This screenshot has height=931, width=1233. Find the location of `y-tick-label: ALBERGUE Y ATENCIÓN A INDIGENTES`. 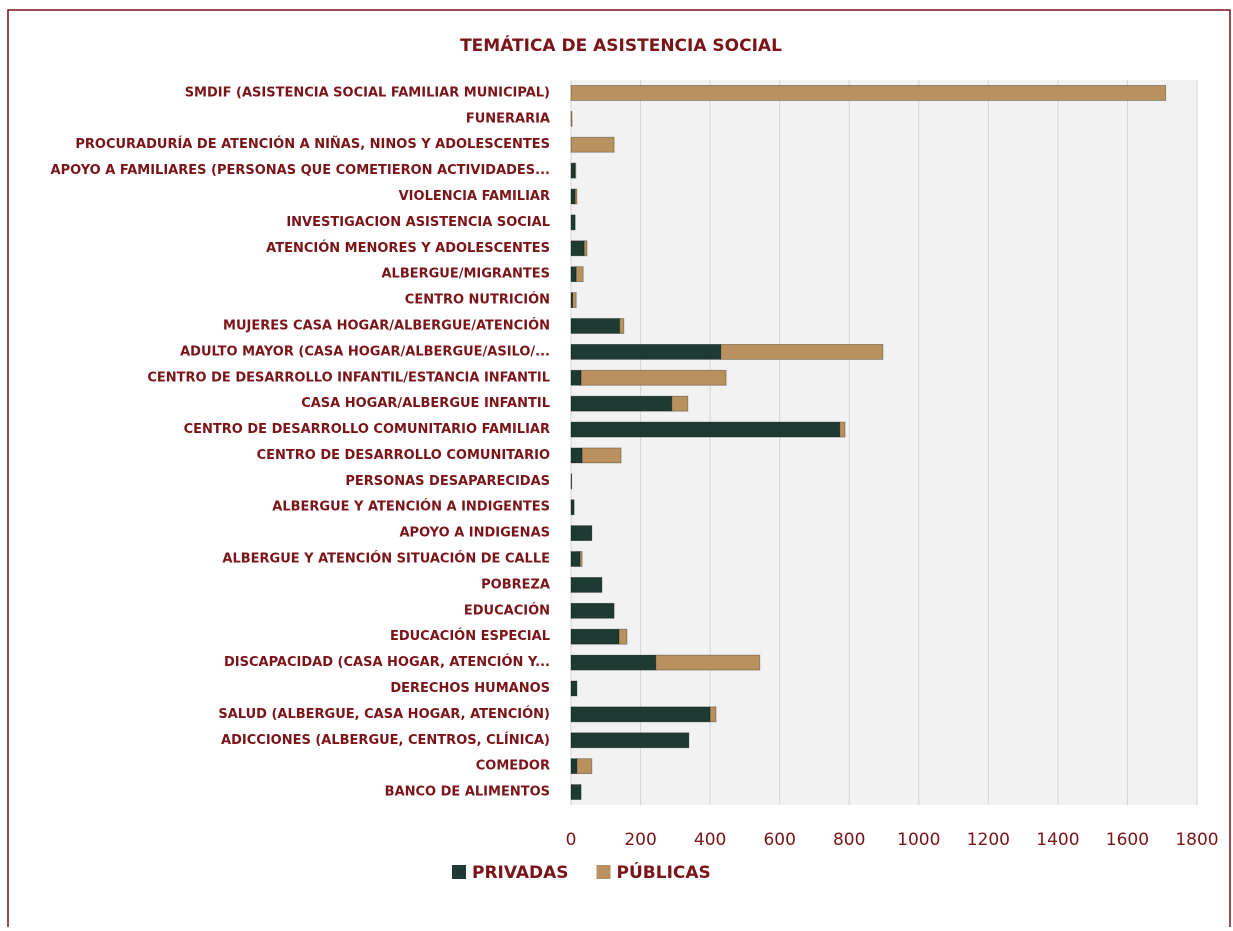

y-tick-label: ALBERGUE Y ATENCIÓN A INDIGENTES is located at coordinates (411, 507).